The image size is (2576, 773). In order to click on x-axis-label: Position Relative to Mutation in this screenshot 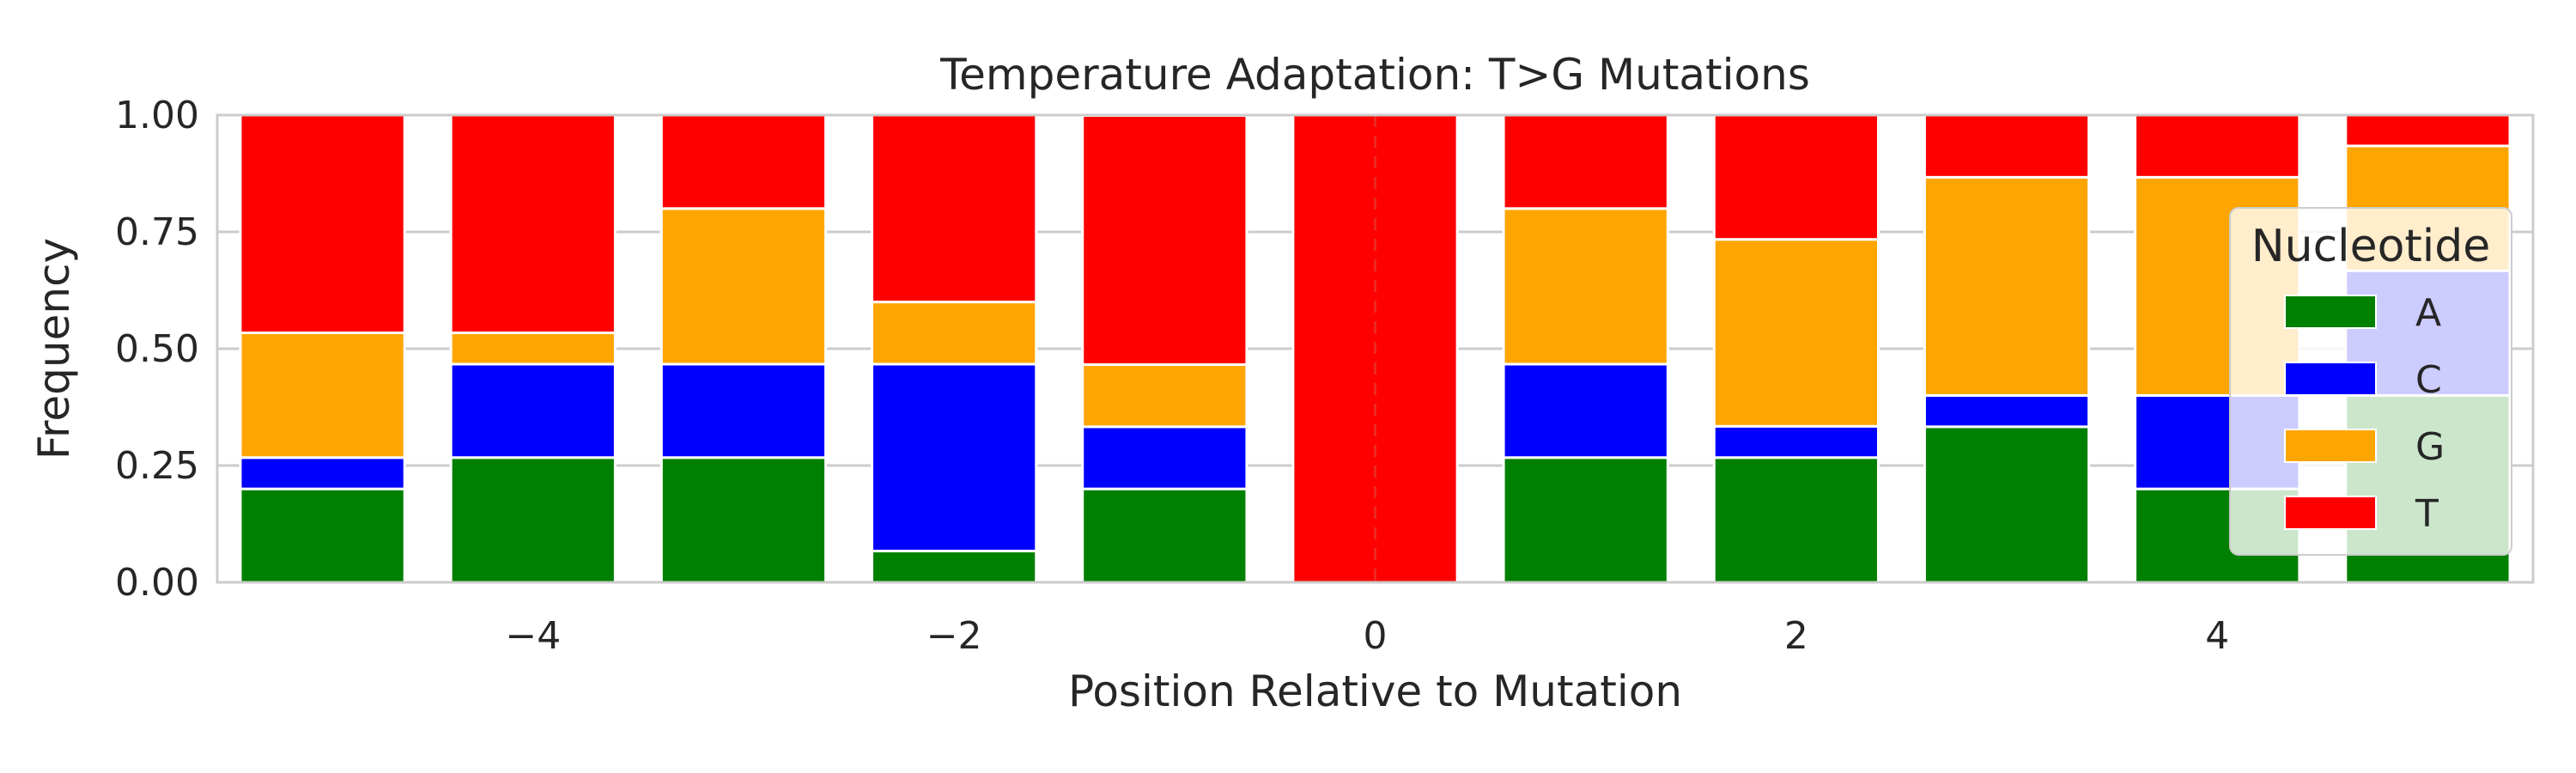, I will do `click(1375, 691)`.